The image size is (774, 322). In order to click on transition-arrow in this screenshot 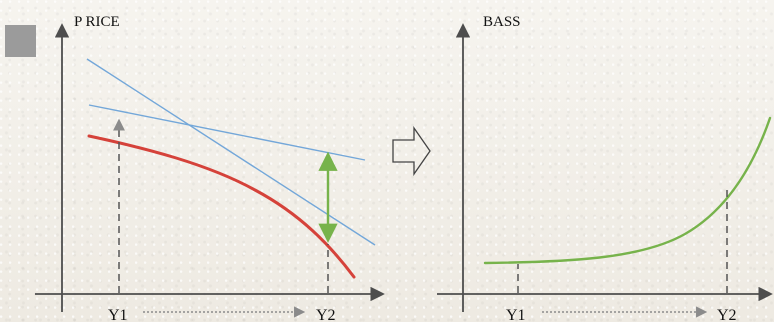, I will do `click(411, 151)`.